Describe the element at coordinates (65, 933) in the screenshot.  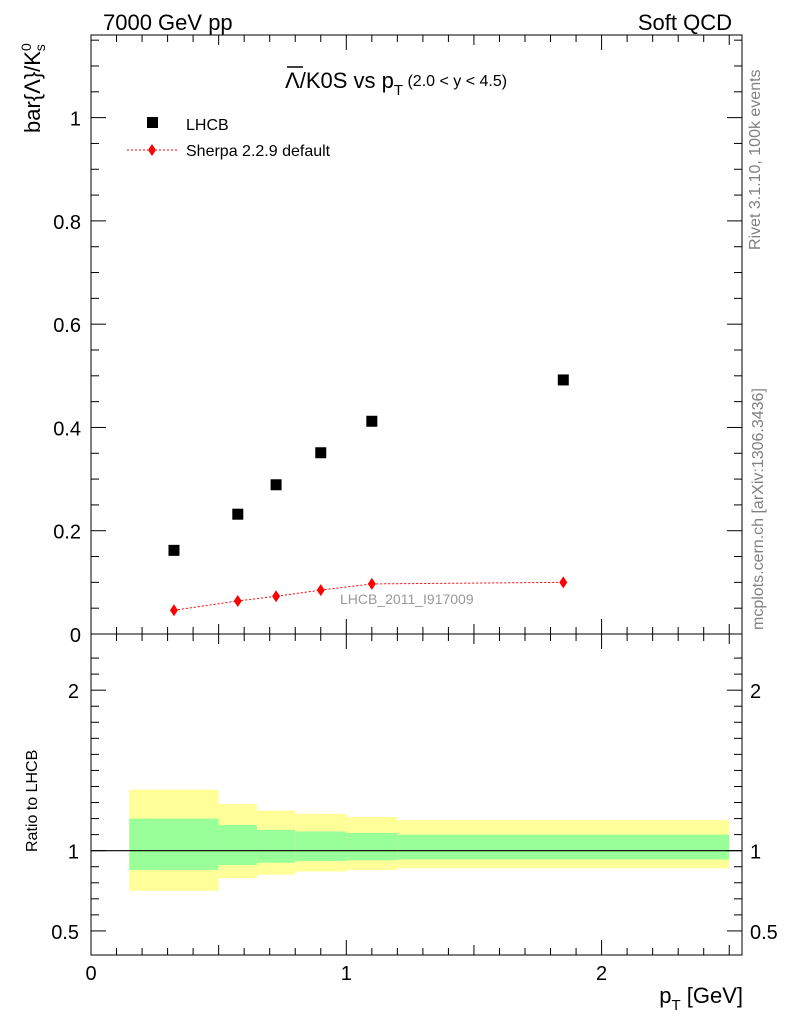
I see `ratio-y-tick-label-left: 0.5` at that location.